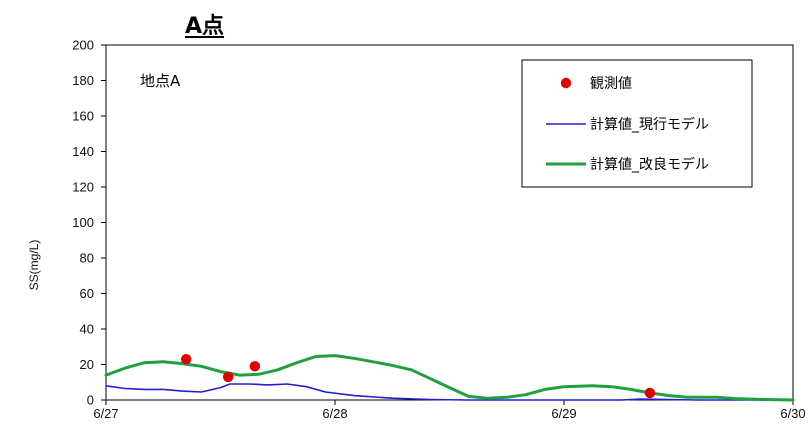 The height and width of the screenshot is (424, 812). I want to click on x-tick-label: 6/30, so click(792, 413).